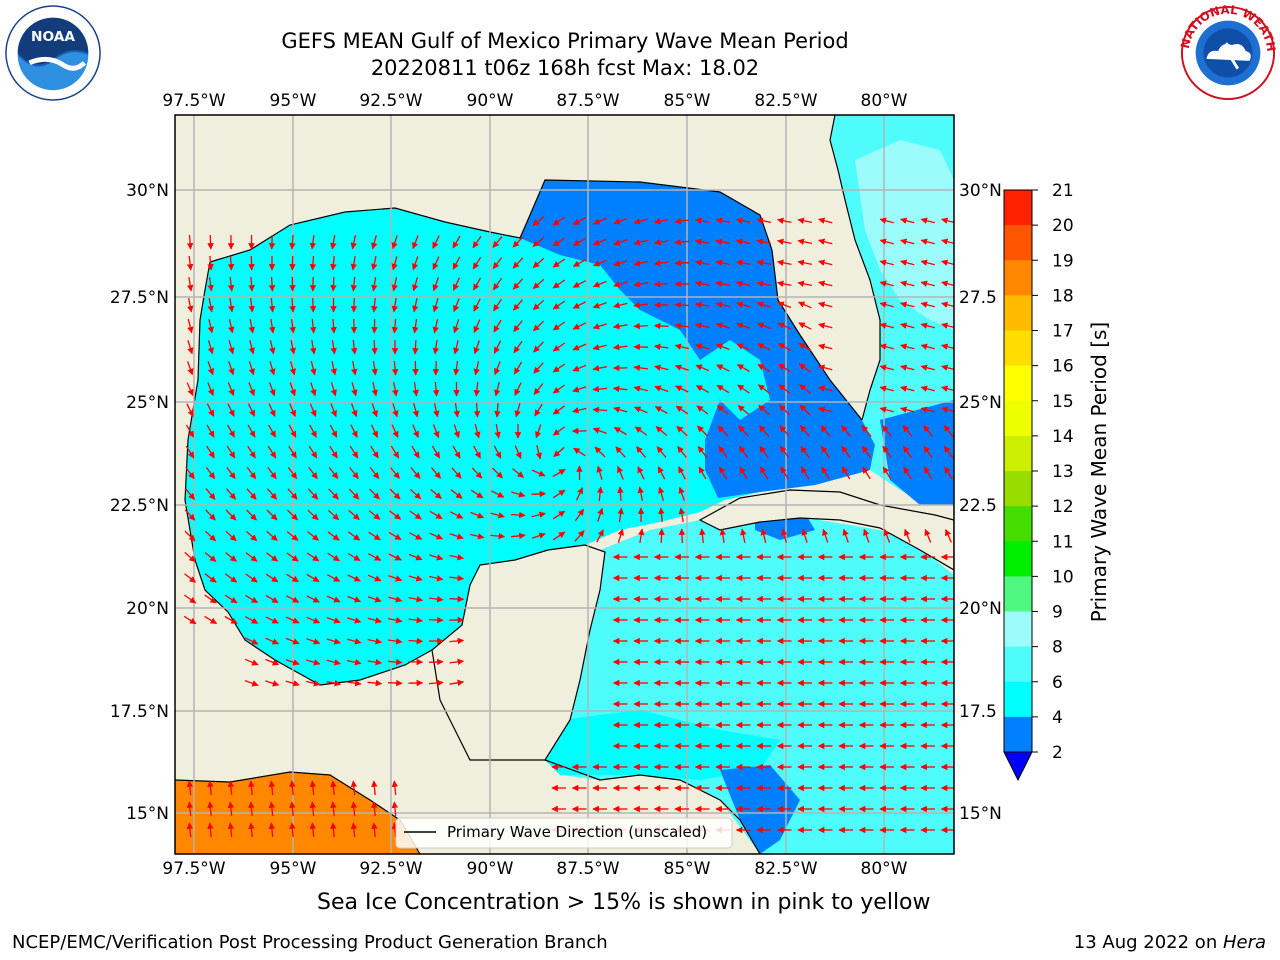  I want to click on colorbar-tick-label: 13, so click(1063, 472).